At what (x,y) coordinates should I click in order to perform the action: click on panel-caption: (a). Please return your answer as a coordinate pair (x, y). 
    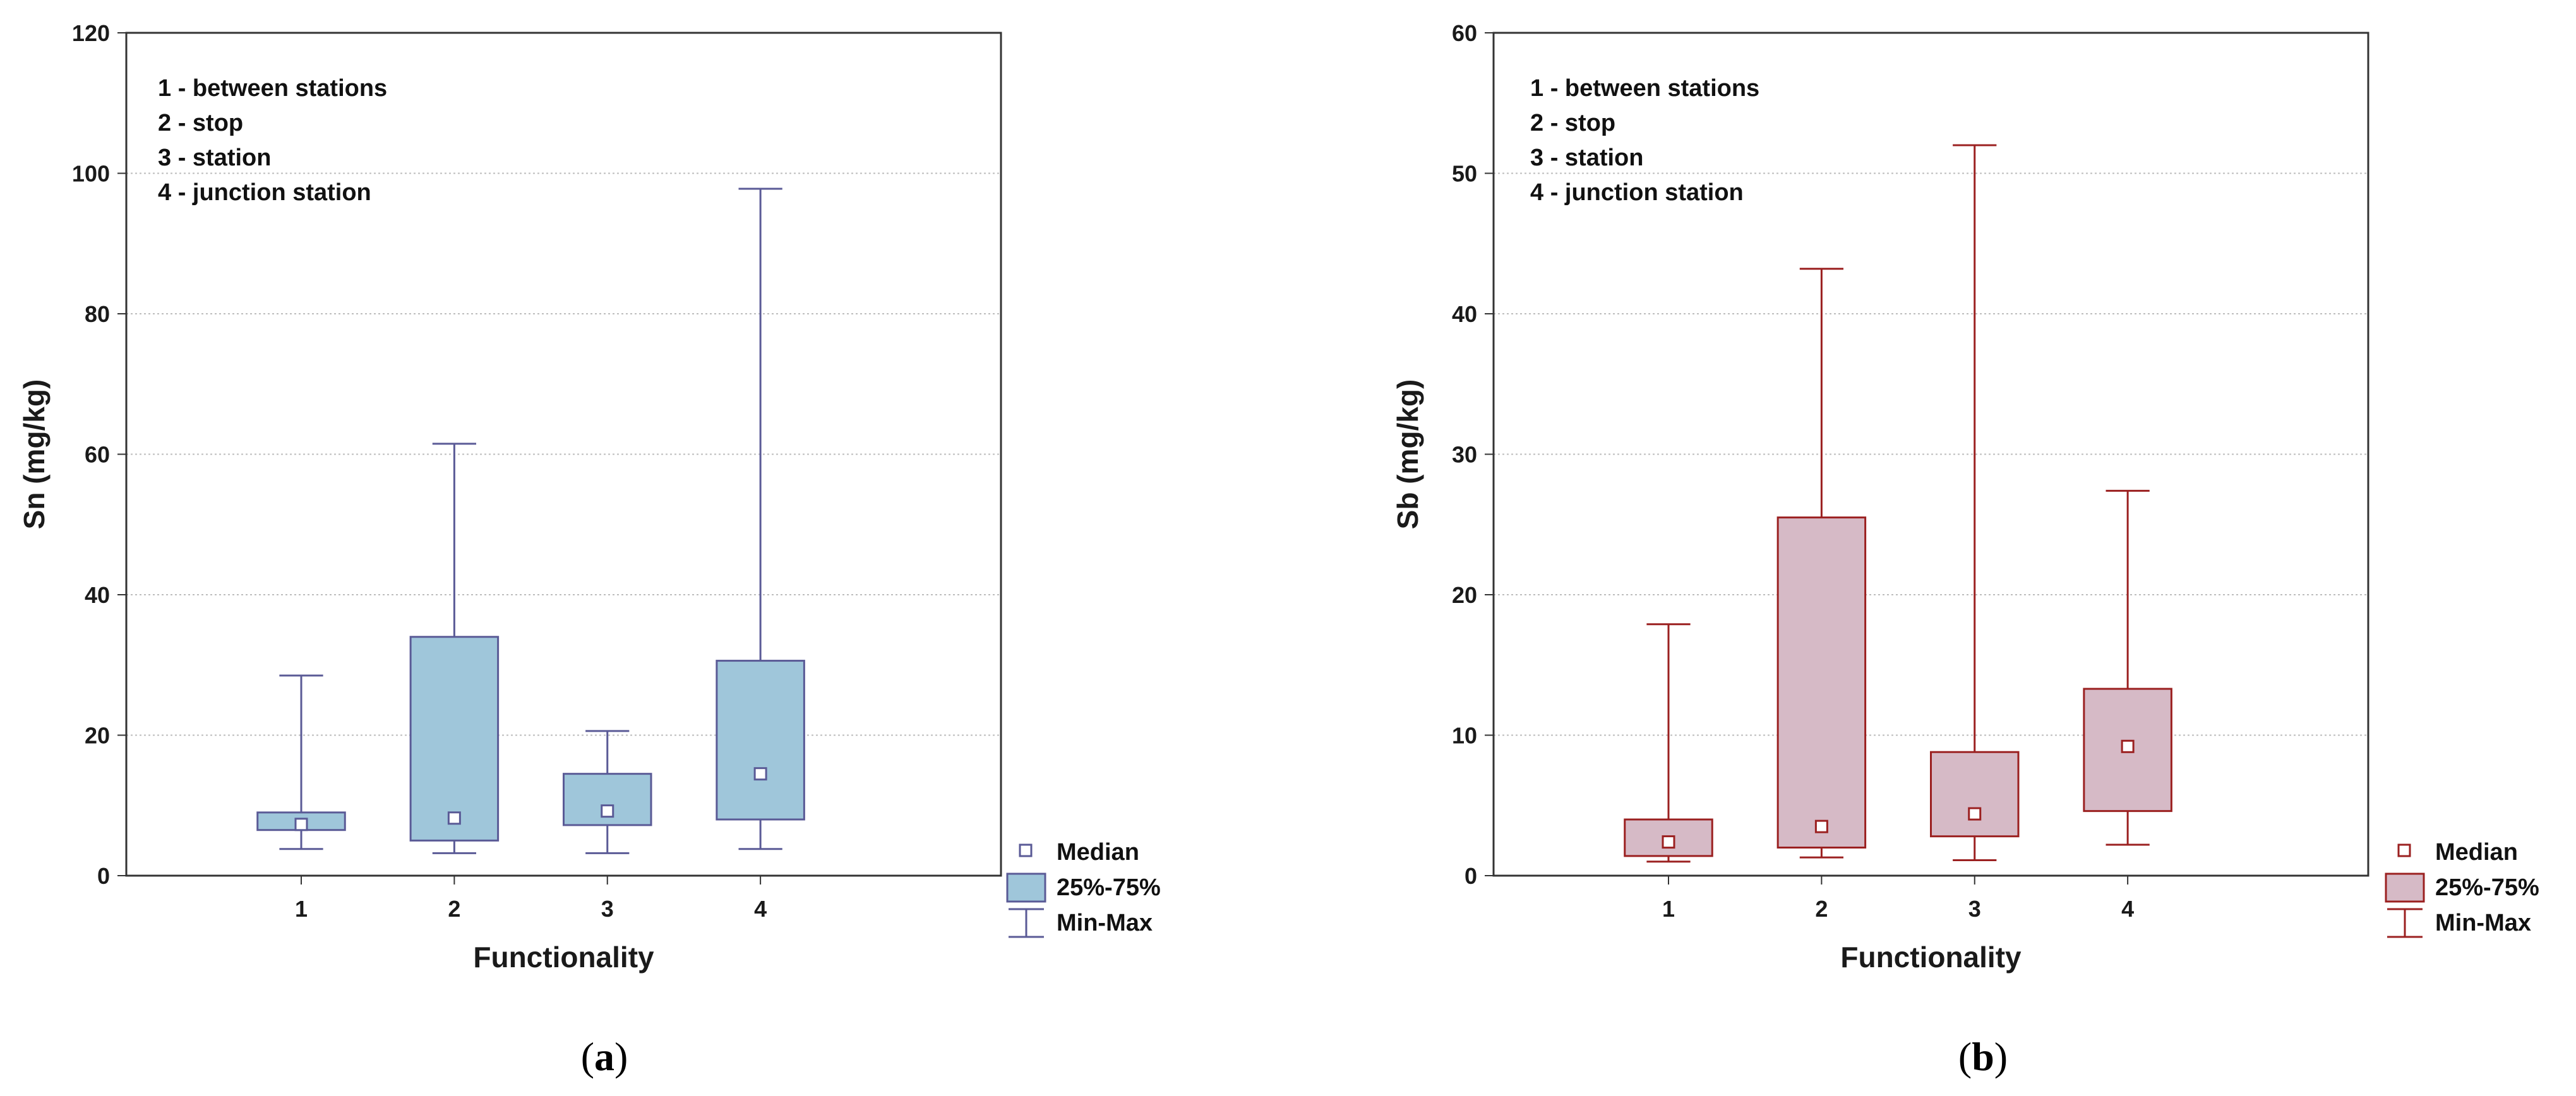
    Looking at the image, I should click on (604, 1056).